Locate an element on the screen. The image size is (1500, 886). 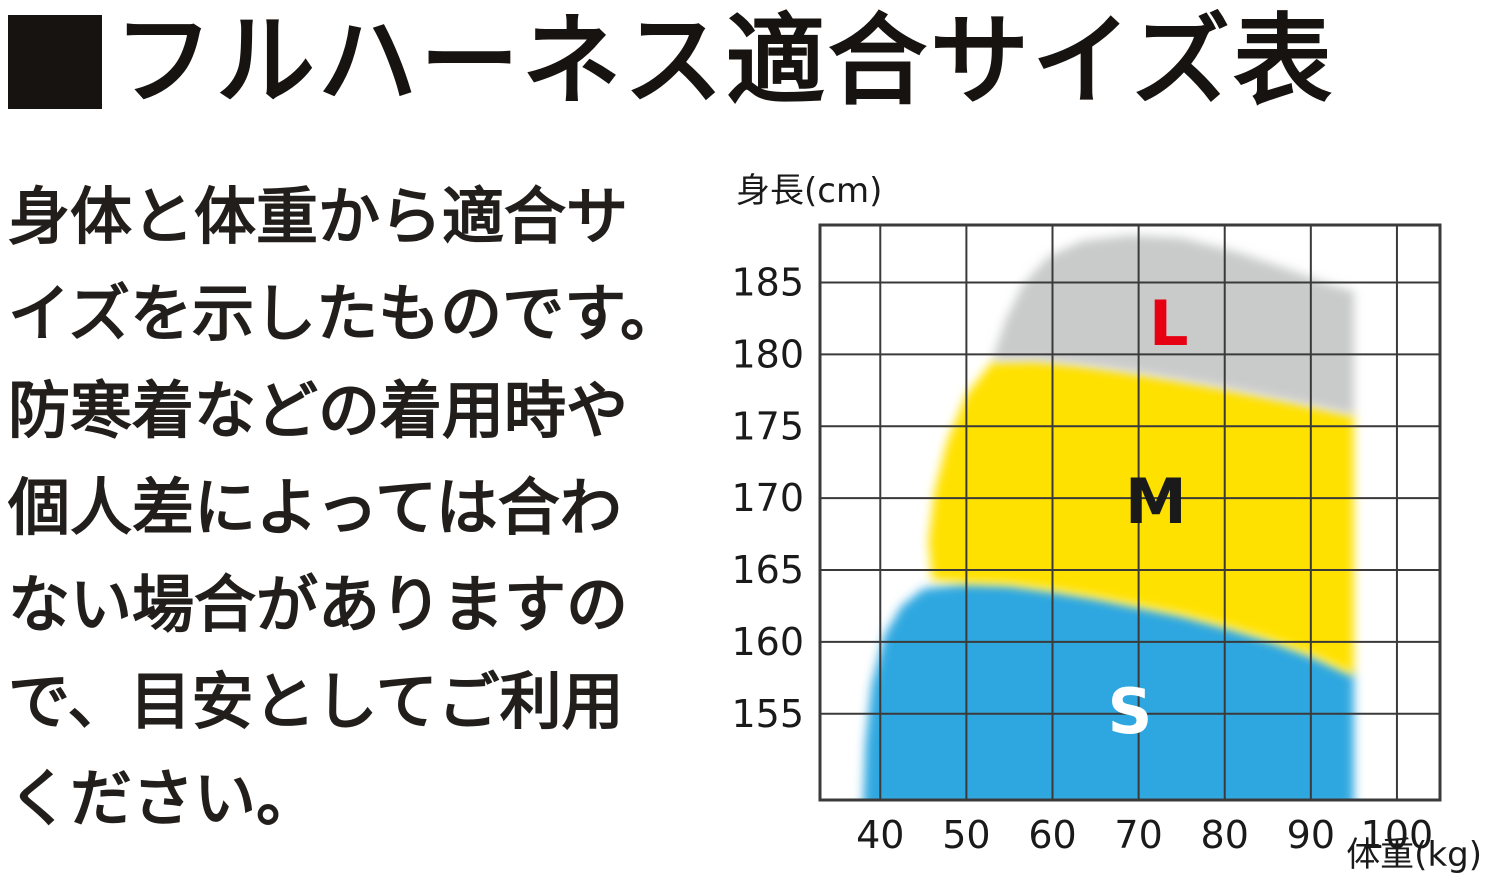
page-title-text: フルハーネス適合サイズ表 is located at coordinates (725, 61).